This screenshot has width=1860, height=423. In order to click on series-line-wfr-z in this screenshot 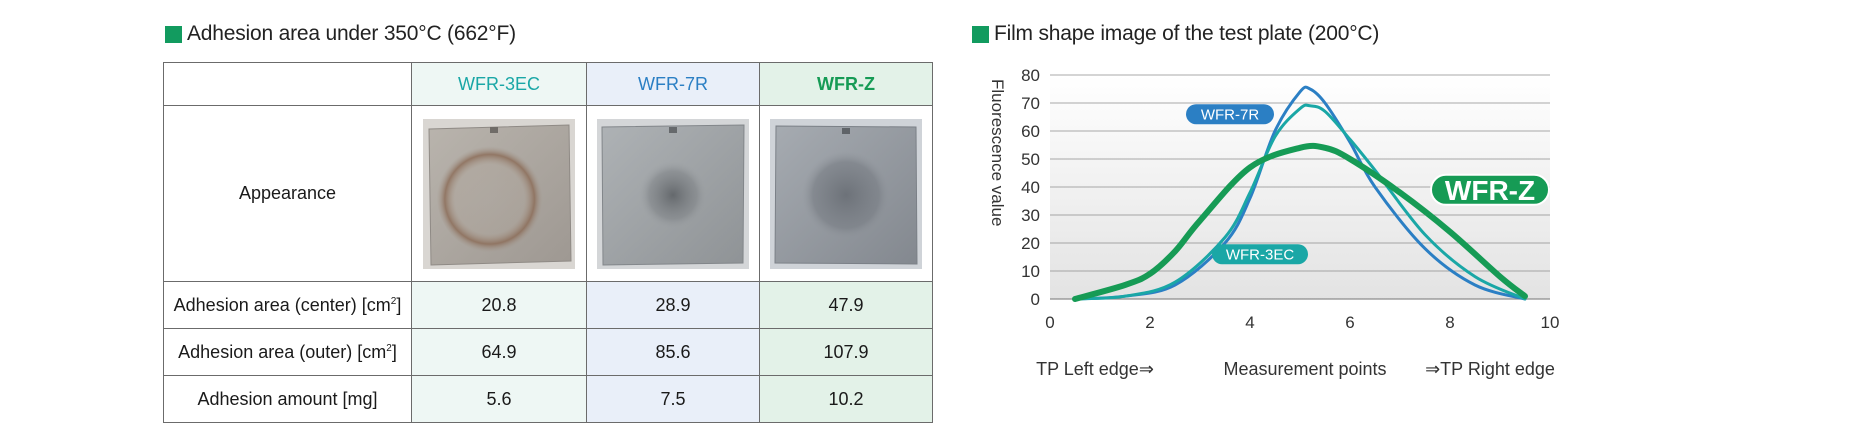, I will do `click(1300, 222)`.